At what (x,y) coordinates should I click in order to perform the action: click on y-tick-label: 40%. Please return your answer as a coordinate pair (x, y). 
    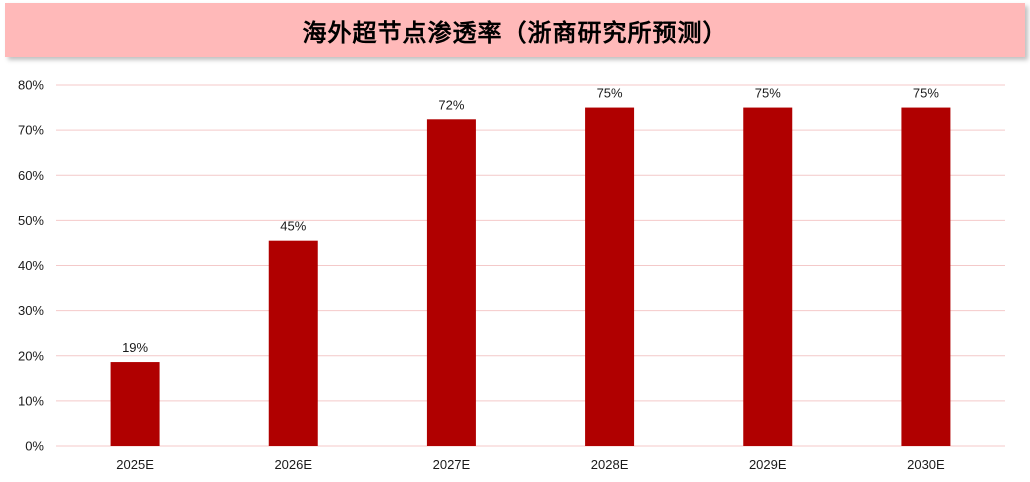
    Looking at the image, I should click on (31, 265).